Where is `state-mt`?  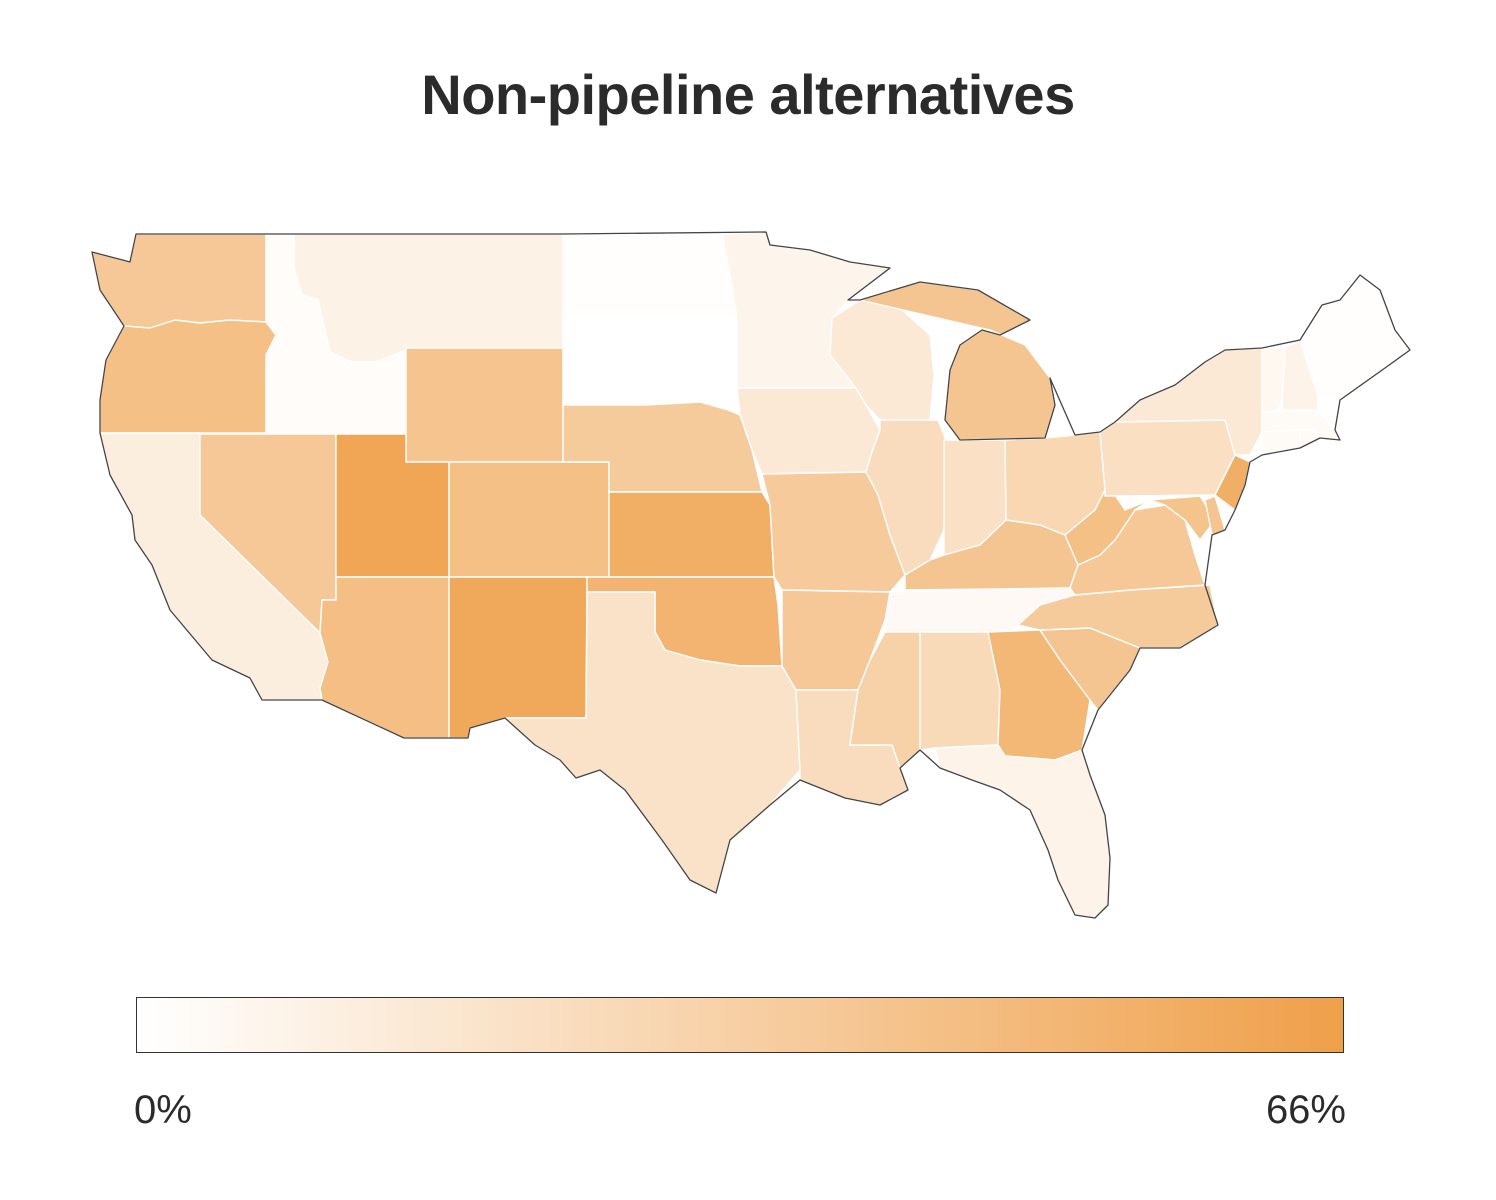
state-mt is located at coordinates (428, 298).